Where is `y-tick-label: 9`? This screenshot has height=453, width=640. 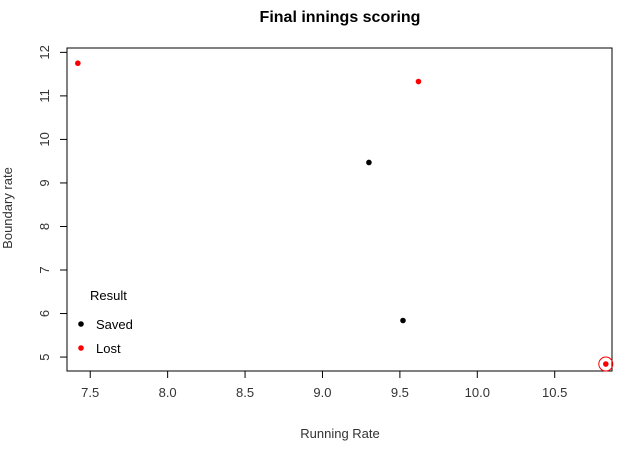
y-tick-label: 9 is located at coordinates (44, 182).